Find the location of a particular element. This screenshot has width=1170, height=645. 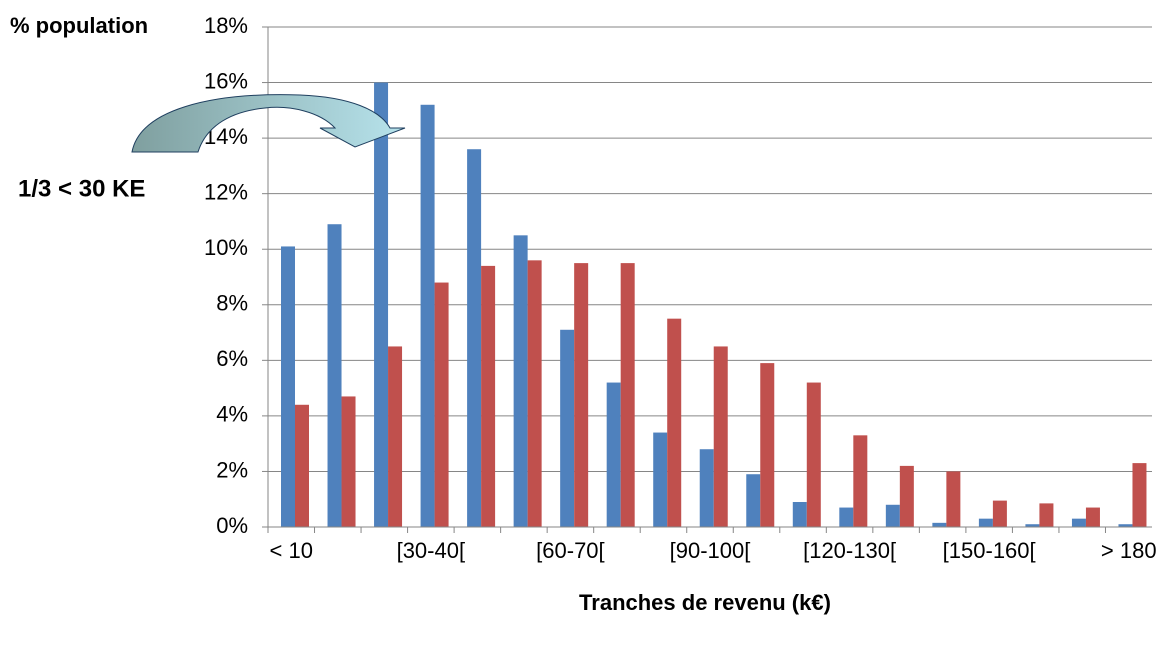

x-tick-label: > 180 is located at coordinates (1129, 550).